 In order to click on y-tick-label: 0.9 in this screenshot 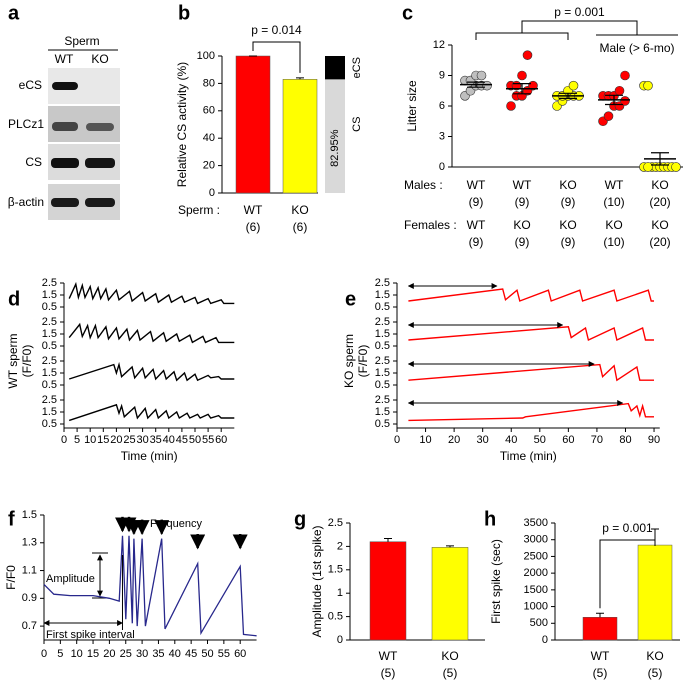, I will do `click(29, 598)`.